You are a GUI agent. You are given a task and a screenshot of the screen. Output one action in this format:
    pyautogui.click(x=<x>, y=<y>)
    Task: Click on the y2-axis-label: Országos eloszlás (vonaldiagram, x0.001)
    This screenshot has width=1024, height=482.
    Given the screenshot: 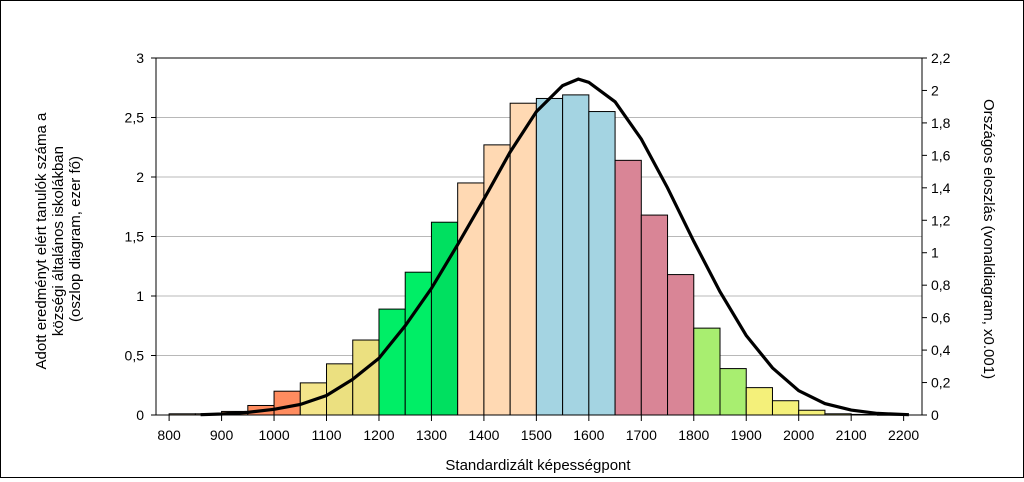 What is the action you would take?
    pyautogui.click(x=988, y=239)
    